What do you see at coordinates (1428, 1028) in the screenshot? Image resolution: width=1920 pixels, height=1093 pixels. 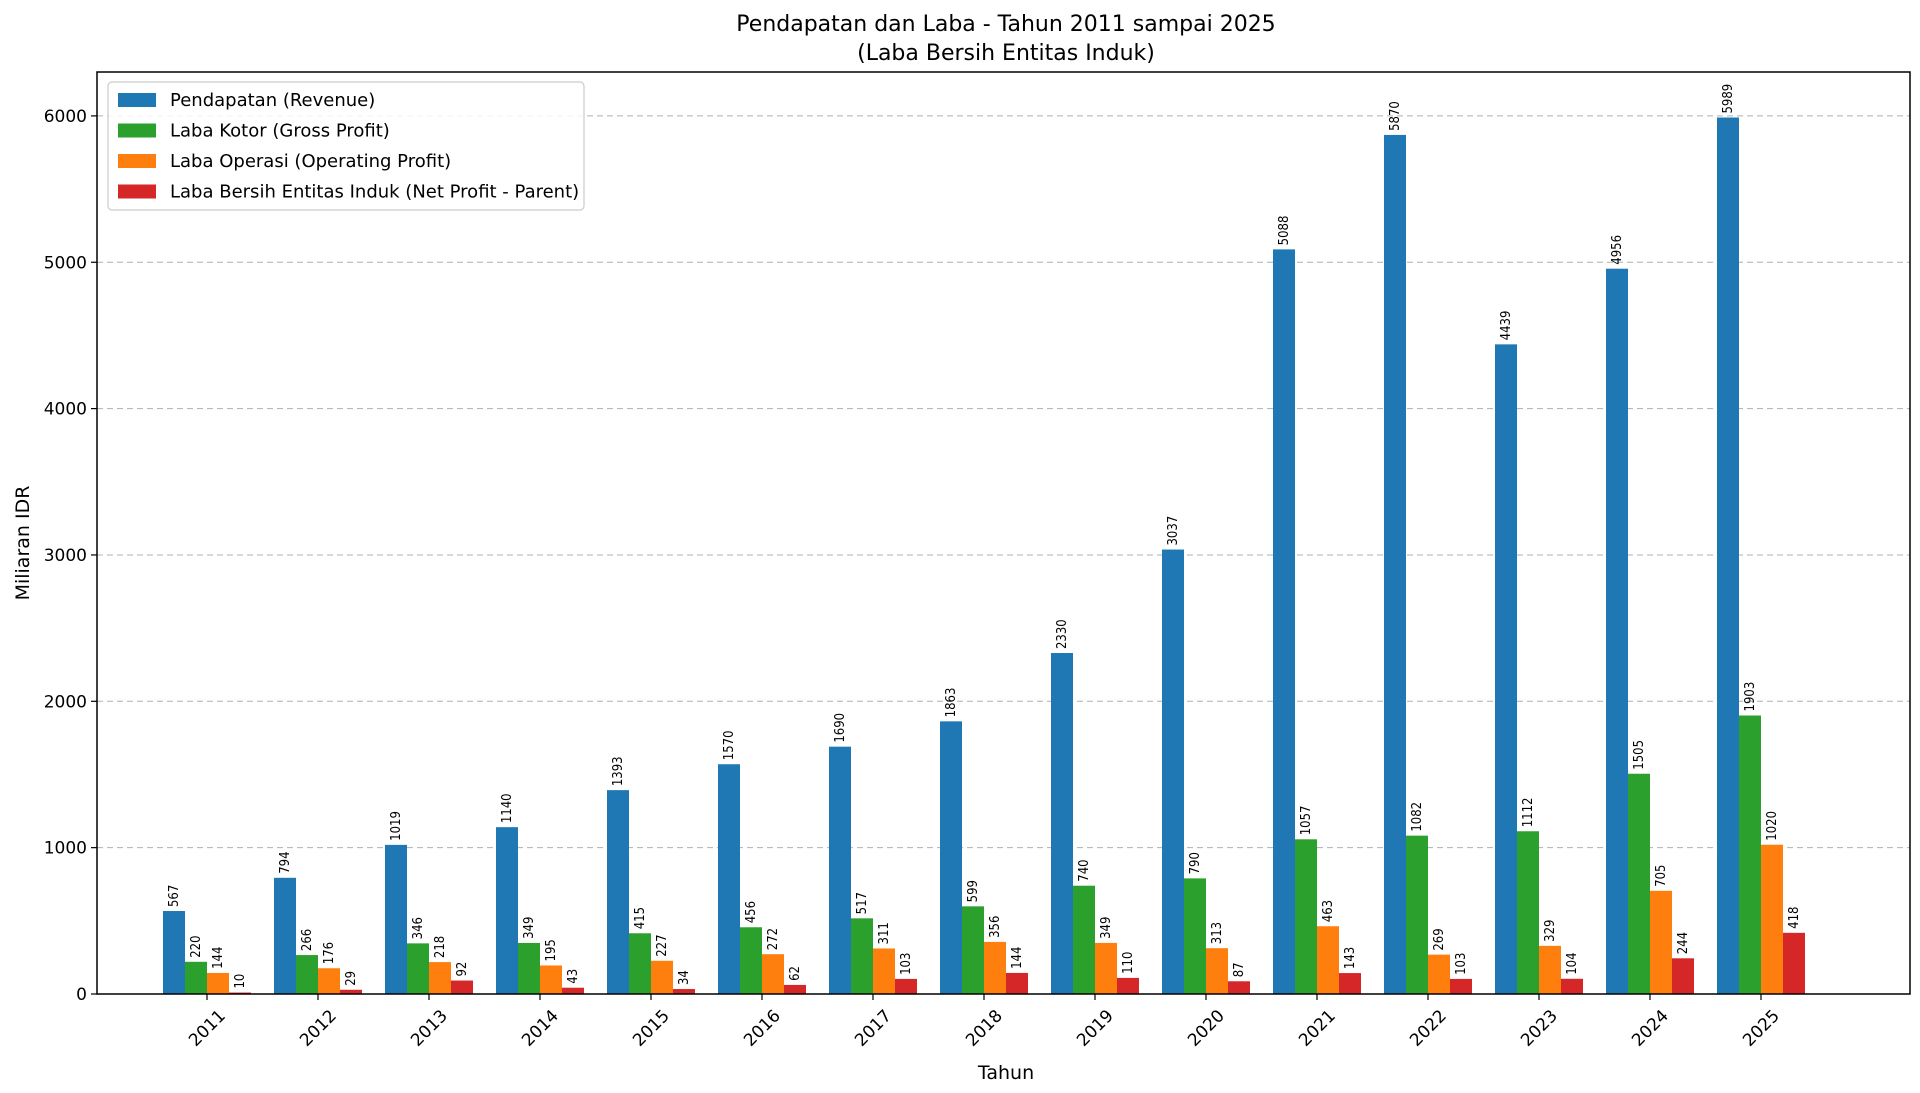 I see `x-tick-label: 2022` at bounding box center [1428, 1028].